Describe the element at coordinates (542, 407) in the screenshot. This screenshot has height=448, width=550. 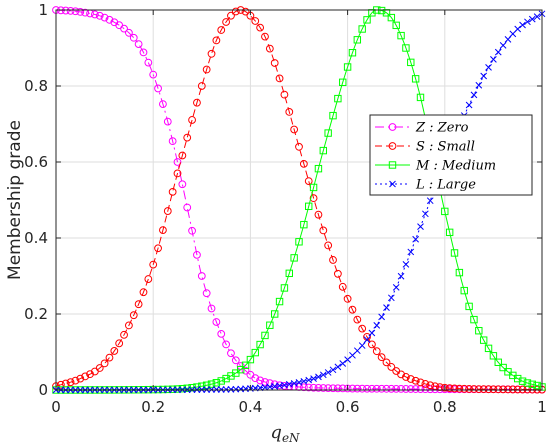
I see `x-tick-label: 1` at that location.